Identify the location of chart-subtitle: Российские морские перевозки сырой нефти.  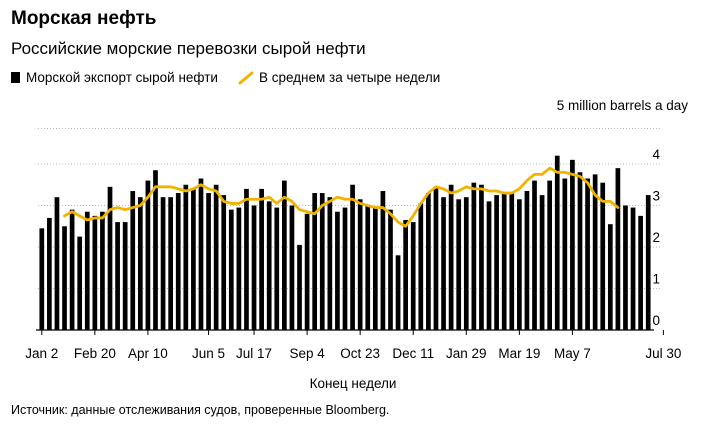
(188, 48).